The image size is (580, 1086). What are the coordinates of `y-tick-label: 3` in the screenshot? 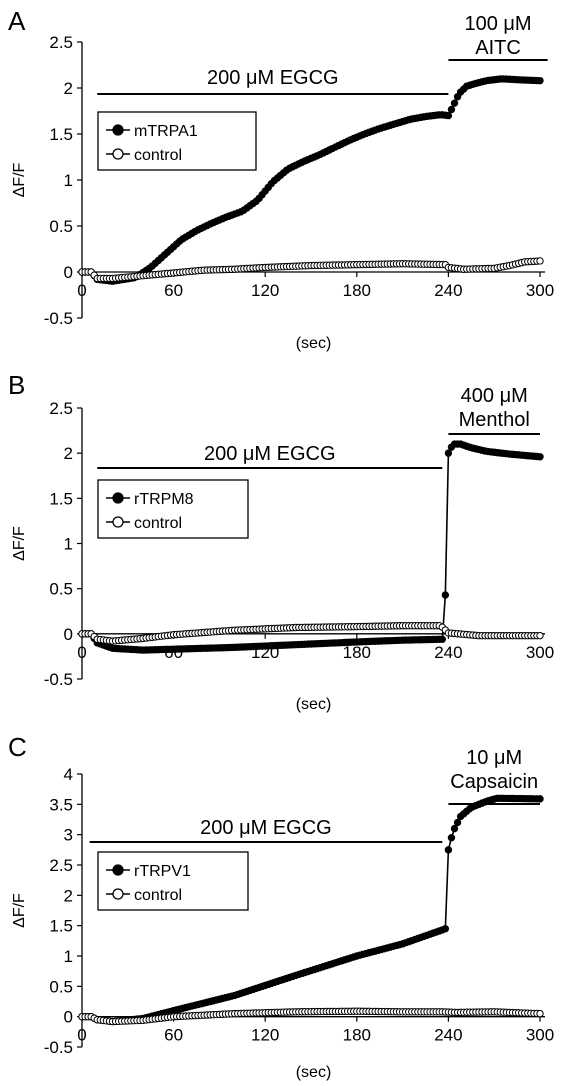 It's located at (68, 835).